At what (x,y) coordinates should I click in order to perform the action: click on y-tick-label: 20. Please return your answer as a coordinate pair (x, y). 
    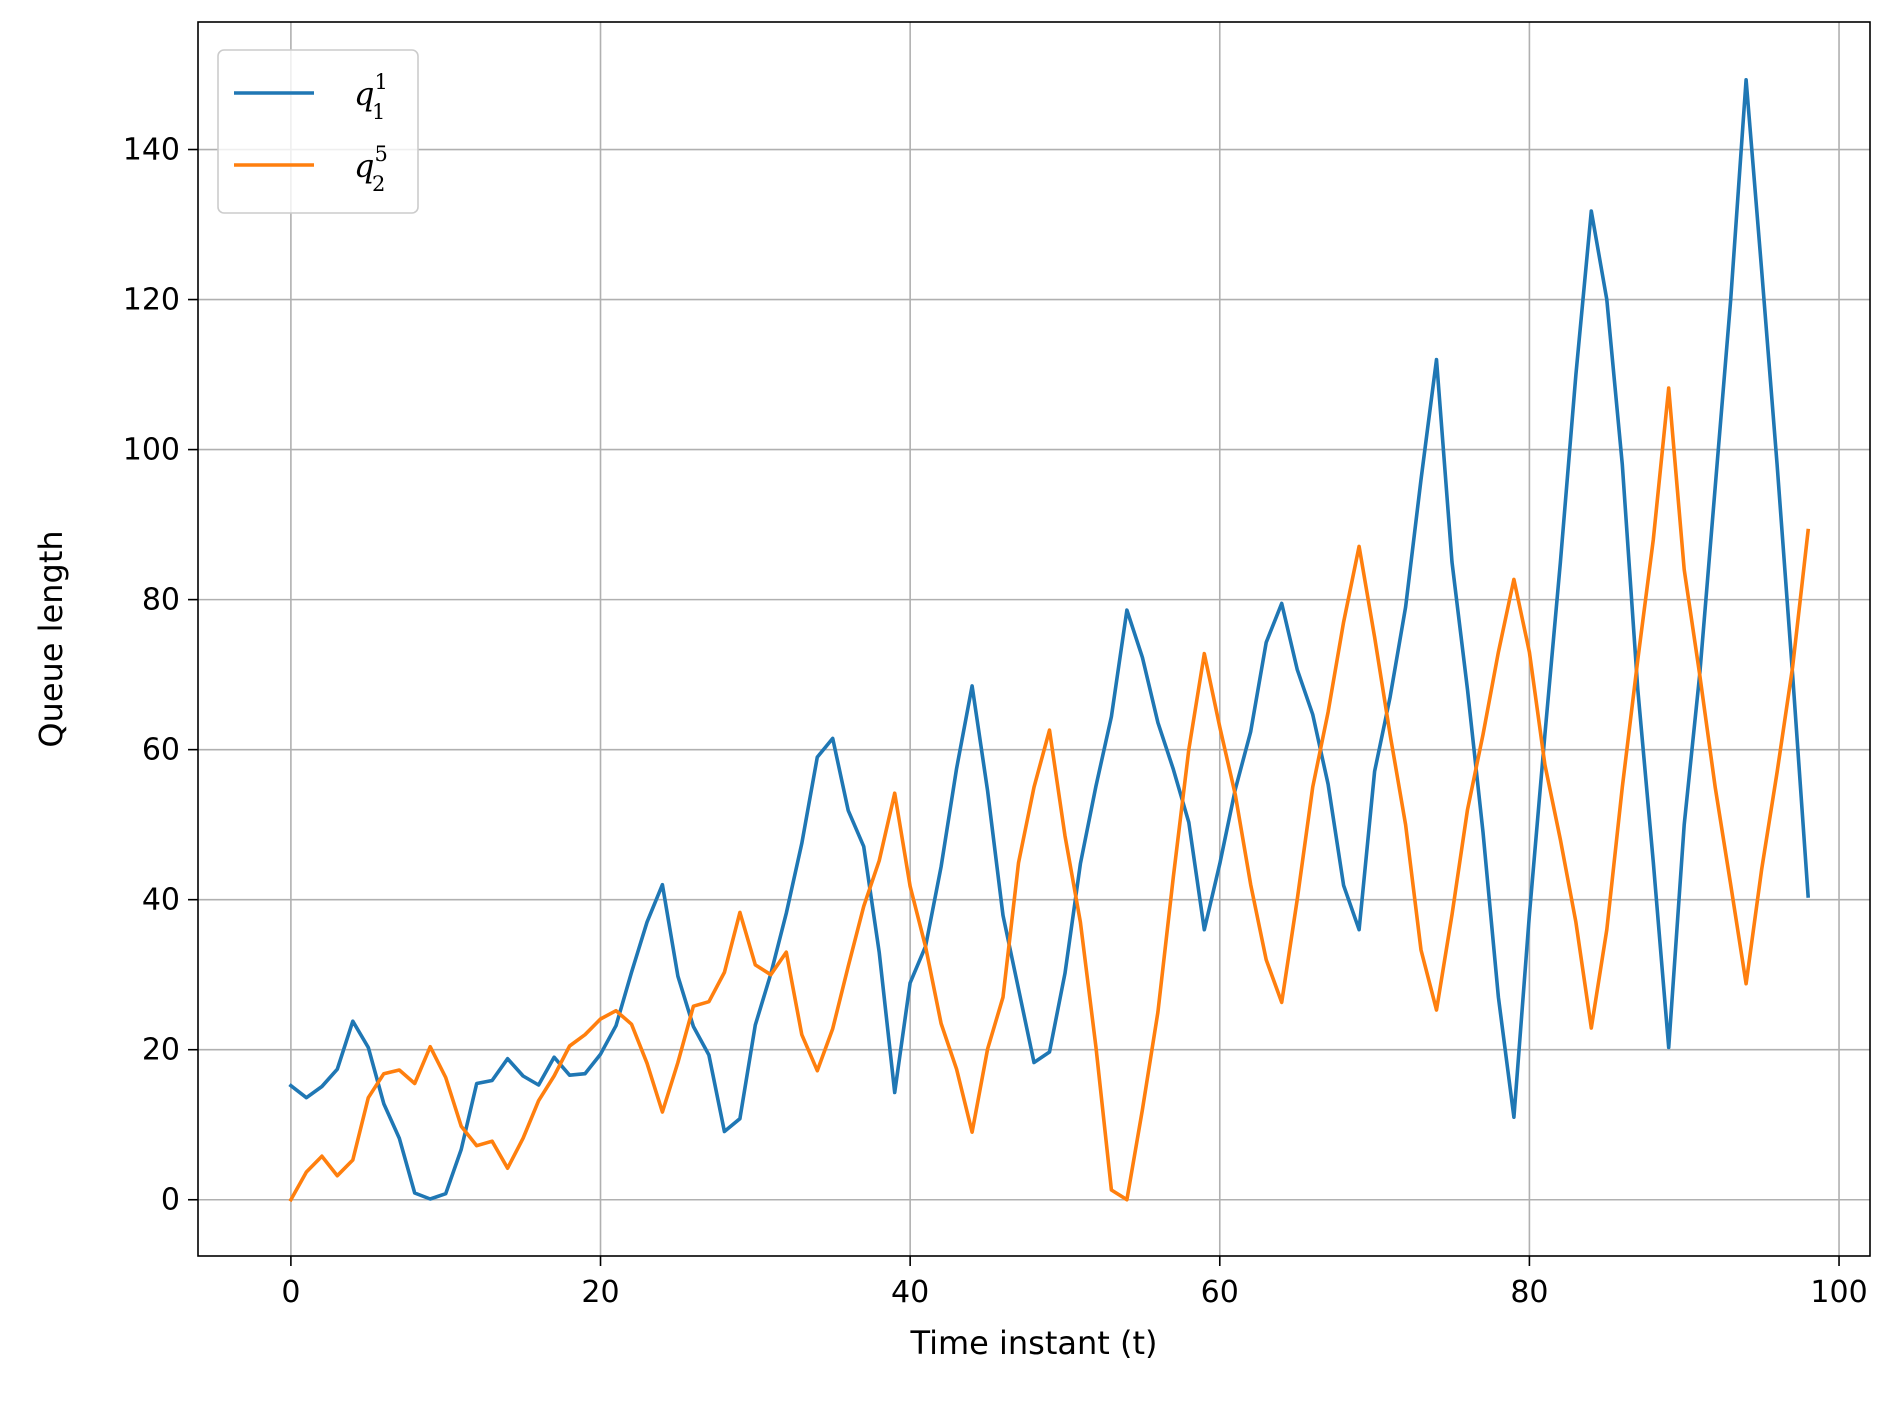
    Looking at the image, I should click on (161, 1050).